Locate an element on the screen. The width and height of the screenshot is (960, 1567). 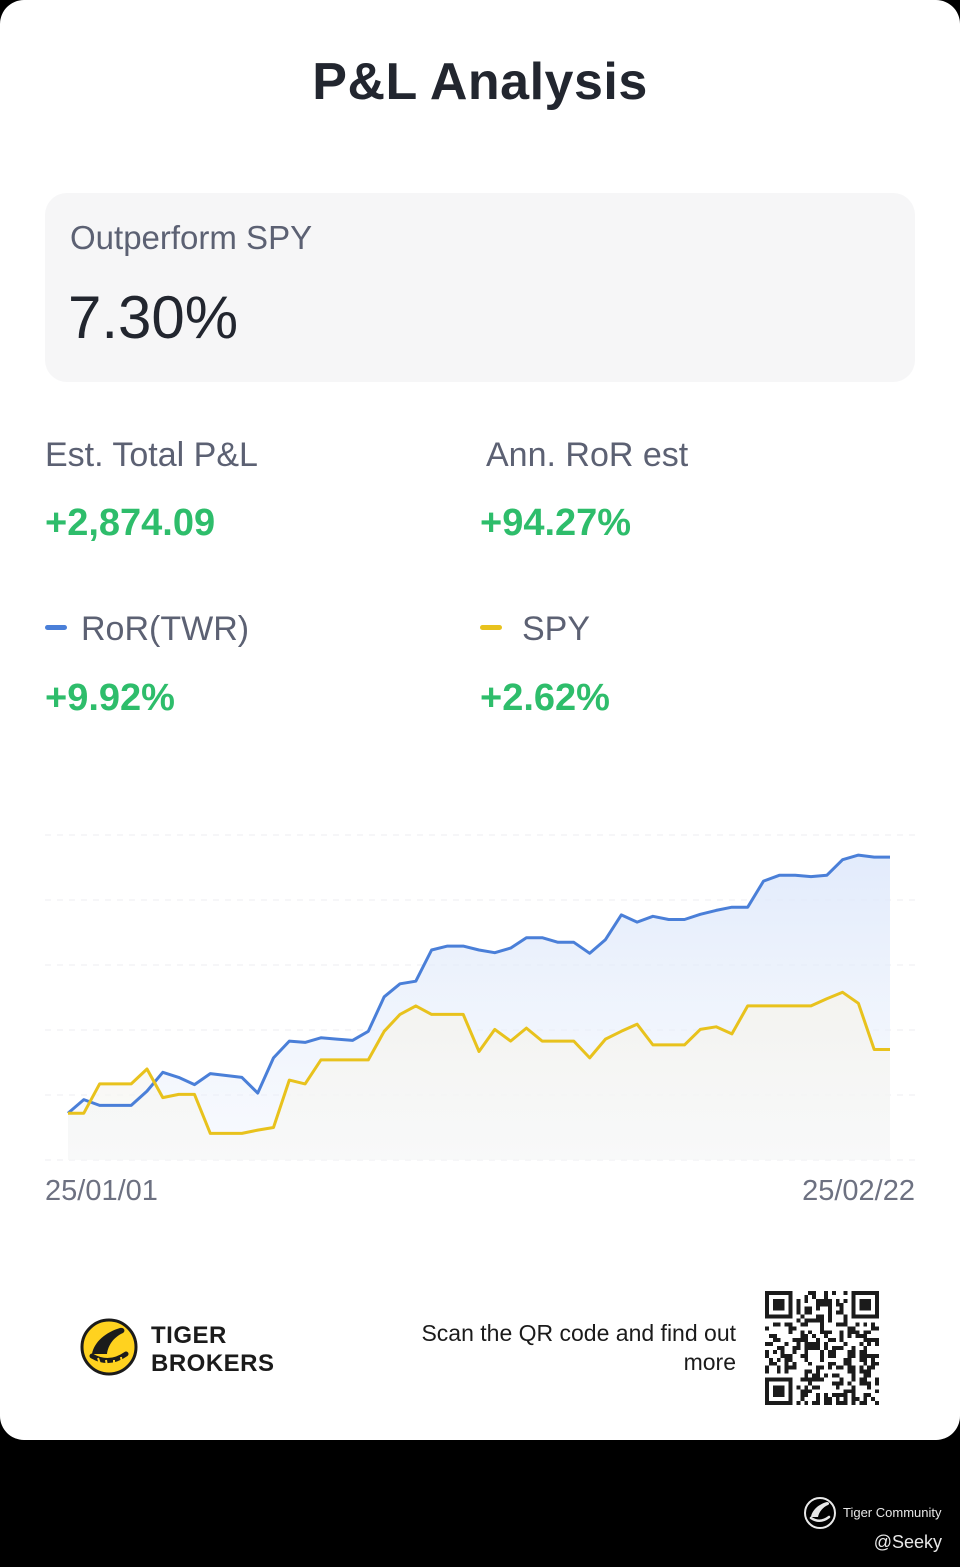
spy-value: +2.62% is located at coordinates (545, 698).